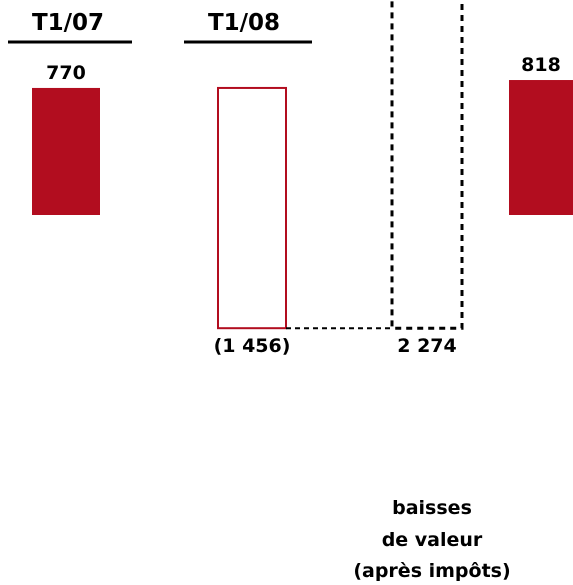 This screenshot has height=585, width=573. What do you see at coordinates (68, 23) in the screenshot?
I see `period-header-t1-07: T1/07` at bounding box center [68, 23].